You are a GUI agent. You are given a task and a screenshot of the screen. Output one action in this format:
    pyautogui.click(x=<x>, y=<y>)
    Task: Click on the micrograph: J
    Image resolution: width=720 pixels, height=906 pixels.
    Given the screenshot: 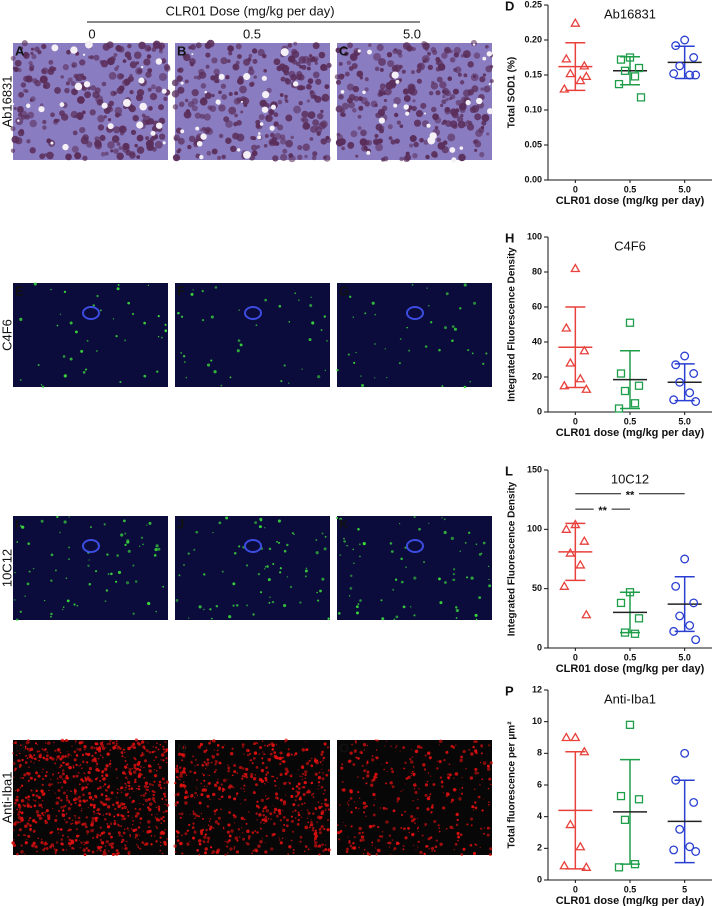 What is the action you would take?
    pyautogui.click(x=252, y=568)
    